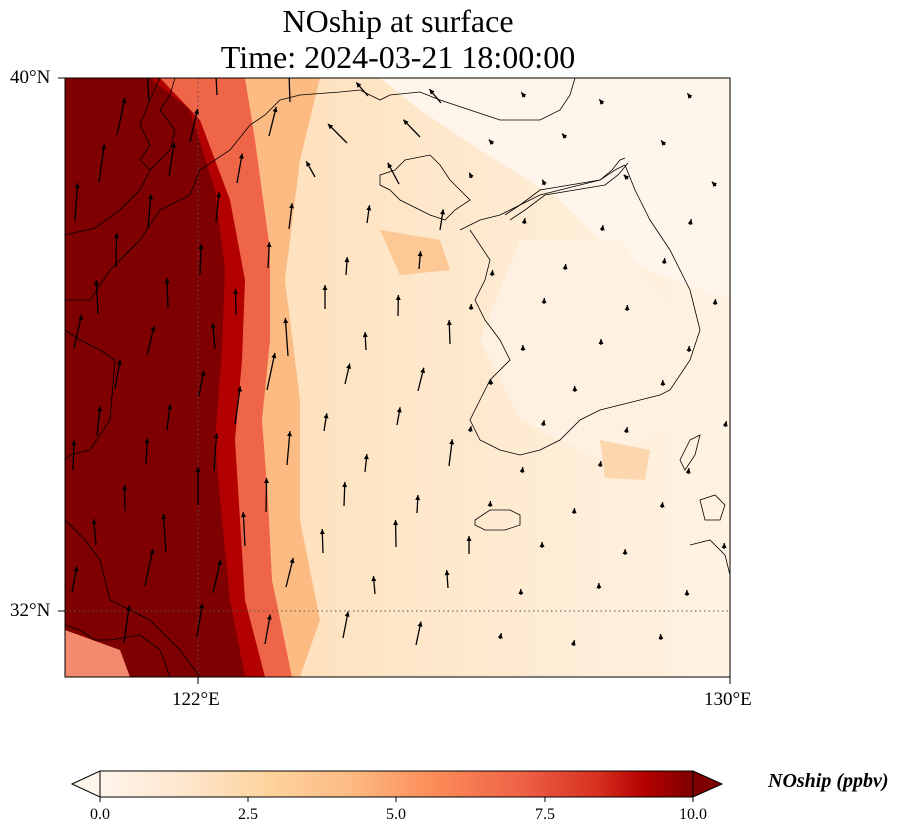 The image size is (904, 836). What do you see at coordinates (708, 784) in the screenshot?
I see `colorbar-extend-high` at bounding box center [708, 784].